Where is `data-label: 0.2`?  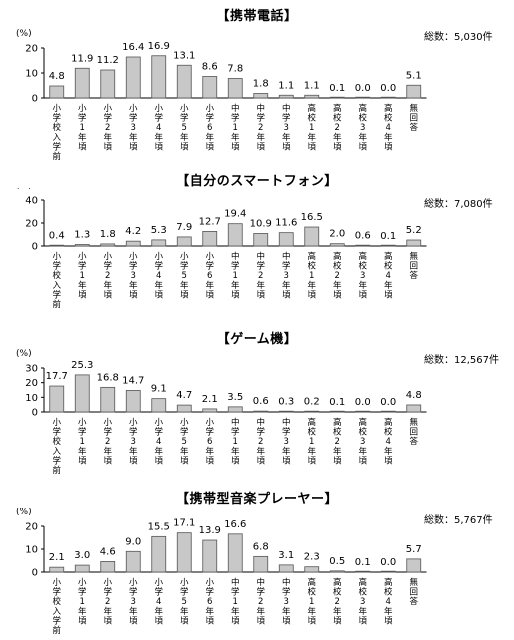
data-label: 0.2 is located at coordinates (312, 402).